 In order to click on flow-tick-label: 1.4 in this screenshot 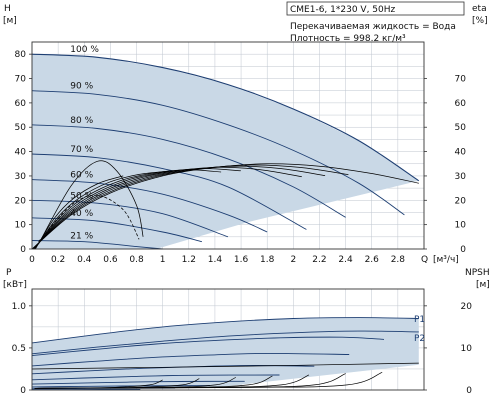, I will do `click(215, 260)`.